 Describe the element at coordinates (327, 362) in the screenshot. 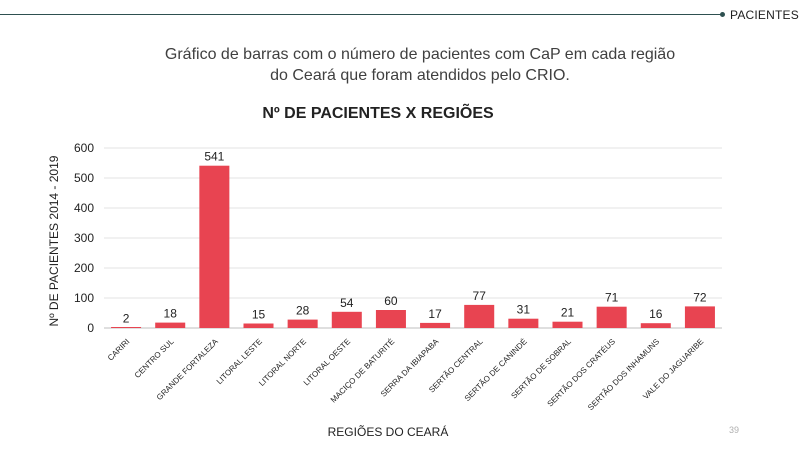

I see `x-tick-label-litoral-oeste: LITORAL OESTE` at that location.